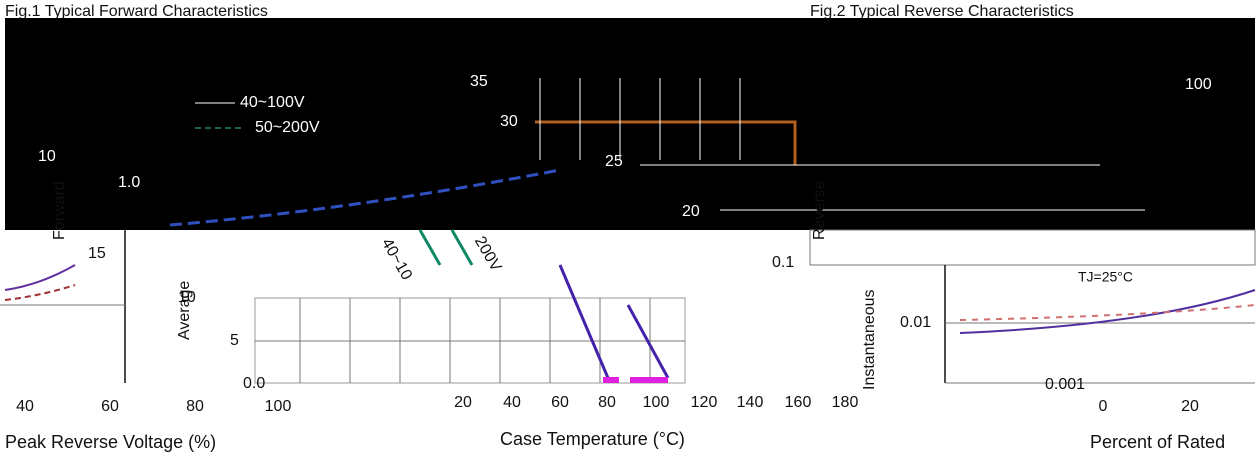 This screenshot has height=456, width=1258. What do you see at coordinates (129, 182) in the screenshot?
I see `label: 1.0` at bounding box center [129, 182].